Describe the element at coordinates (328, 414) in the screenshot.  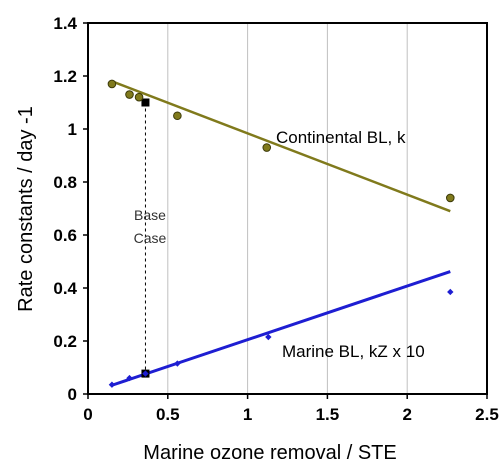
I see `x-tick-label: 1.5` at that location.